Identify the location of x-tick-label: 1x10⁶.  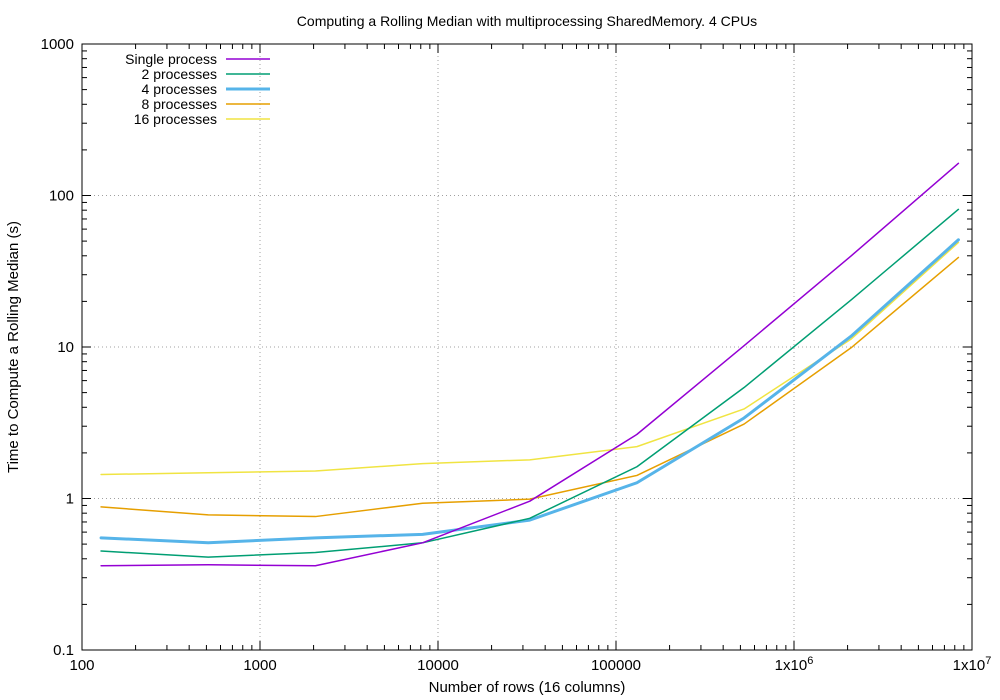
(794, 664).